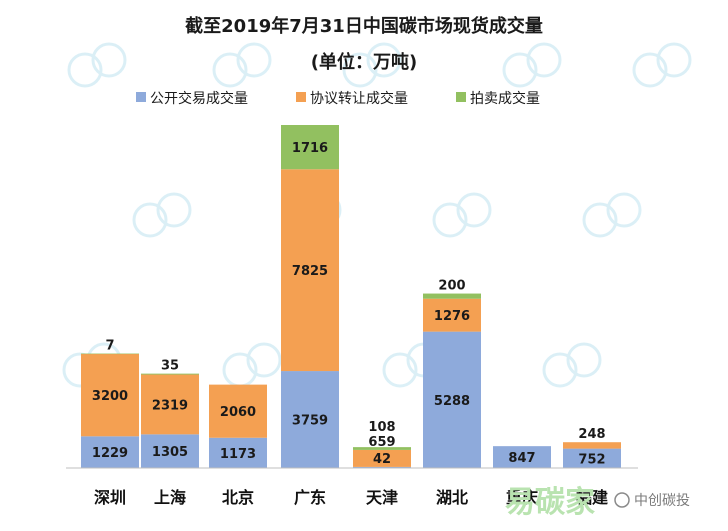 The width and height of the screenshot is (728, 531). Describe the element at coordinates (550, 502) in the screenshot. I see `brand-mark: 易碳家` at that location.